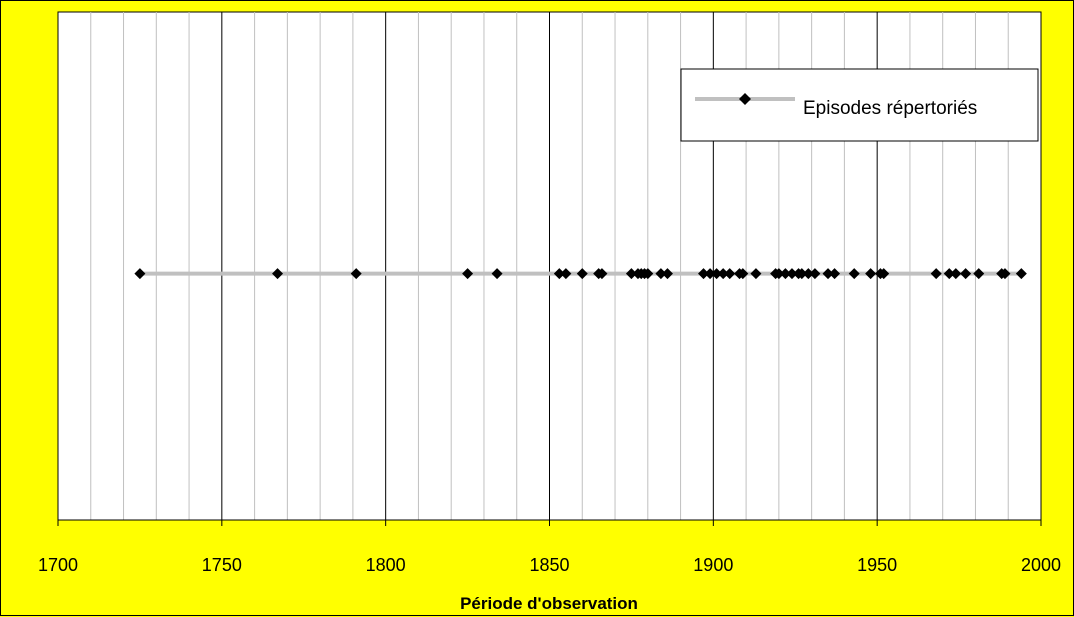 This screenshot has height=617, width=1074. I want to click on series-layer, so click(580, 274).